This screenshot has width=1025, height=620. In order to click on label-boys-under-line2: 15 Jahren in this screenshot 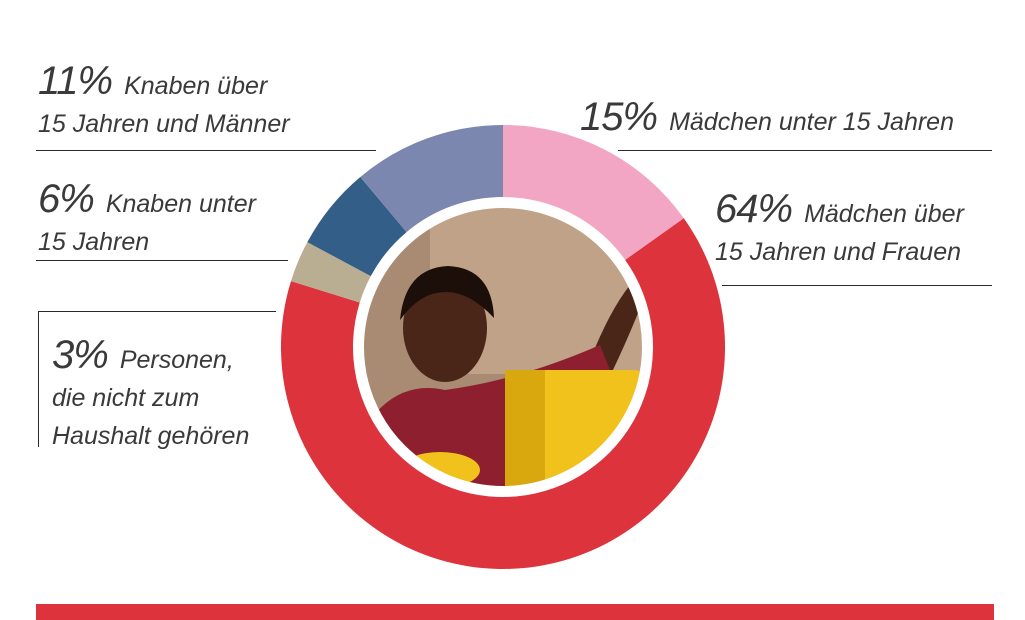, I will do `click(94, 242)`.